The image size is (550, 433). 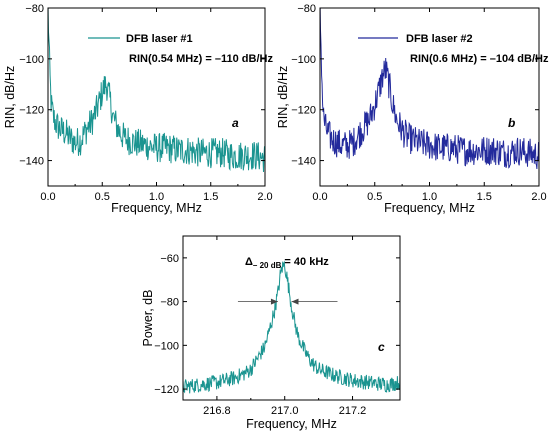 I want to click on panel-label: c, so click(x=381, y=347).